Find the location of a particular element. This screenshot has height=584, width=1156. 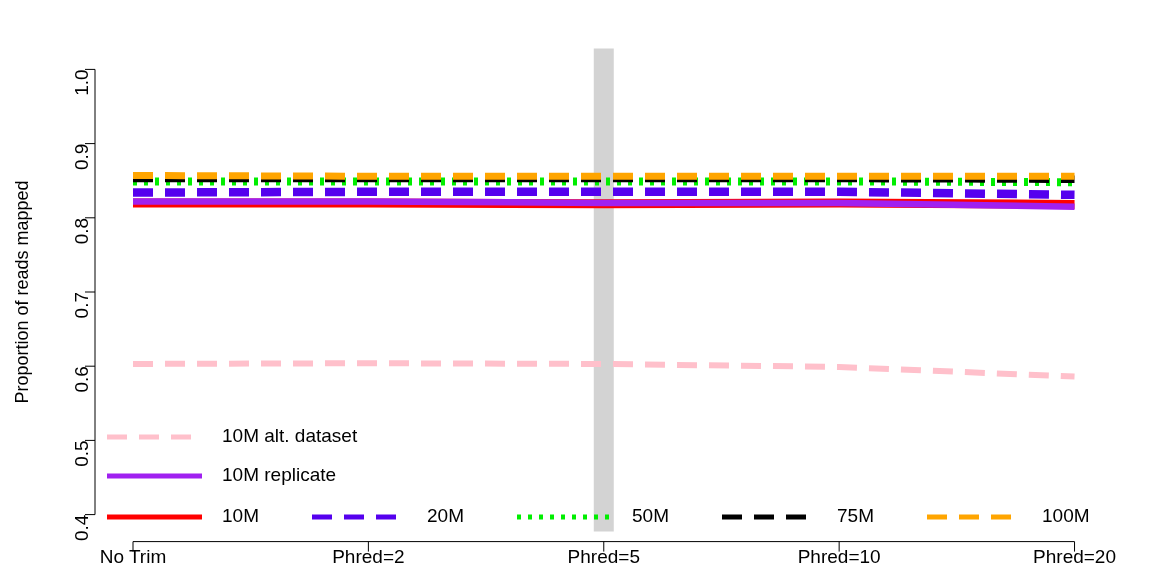

legend-label: 100M is located at coordinates (1066, 516).